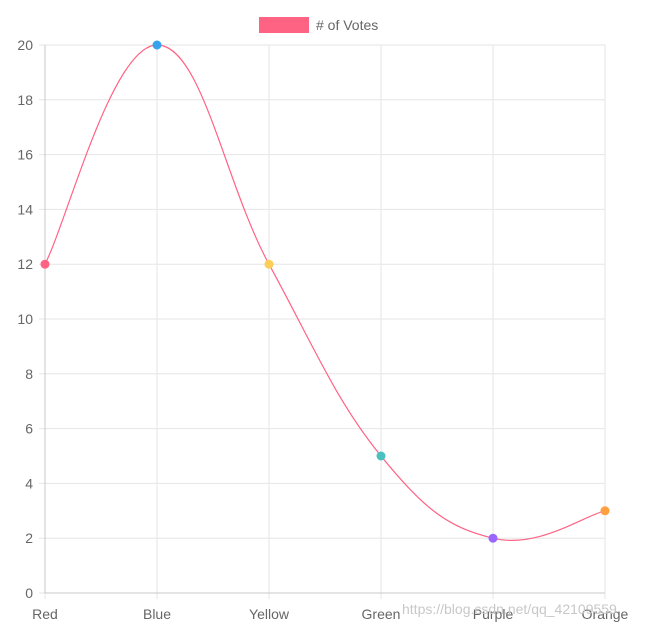 This screenshot has width=658, height=627. Describe the element at coordinates (25, 45) in the screenshot. I see `y-tick-label: 20` at that location.